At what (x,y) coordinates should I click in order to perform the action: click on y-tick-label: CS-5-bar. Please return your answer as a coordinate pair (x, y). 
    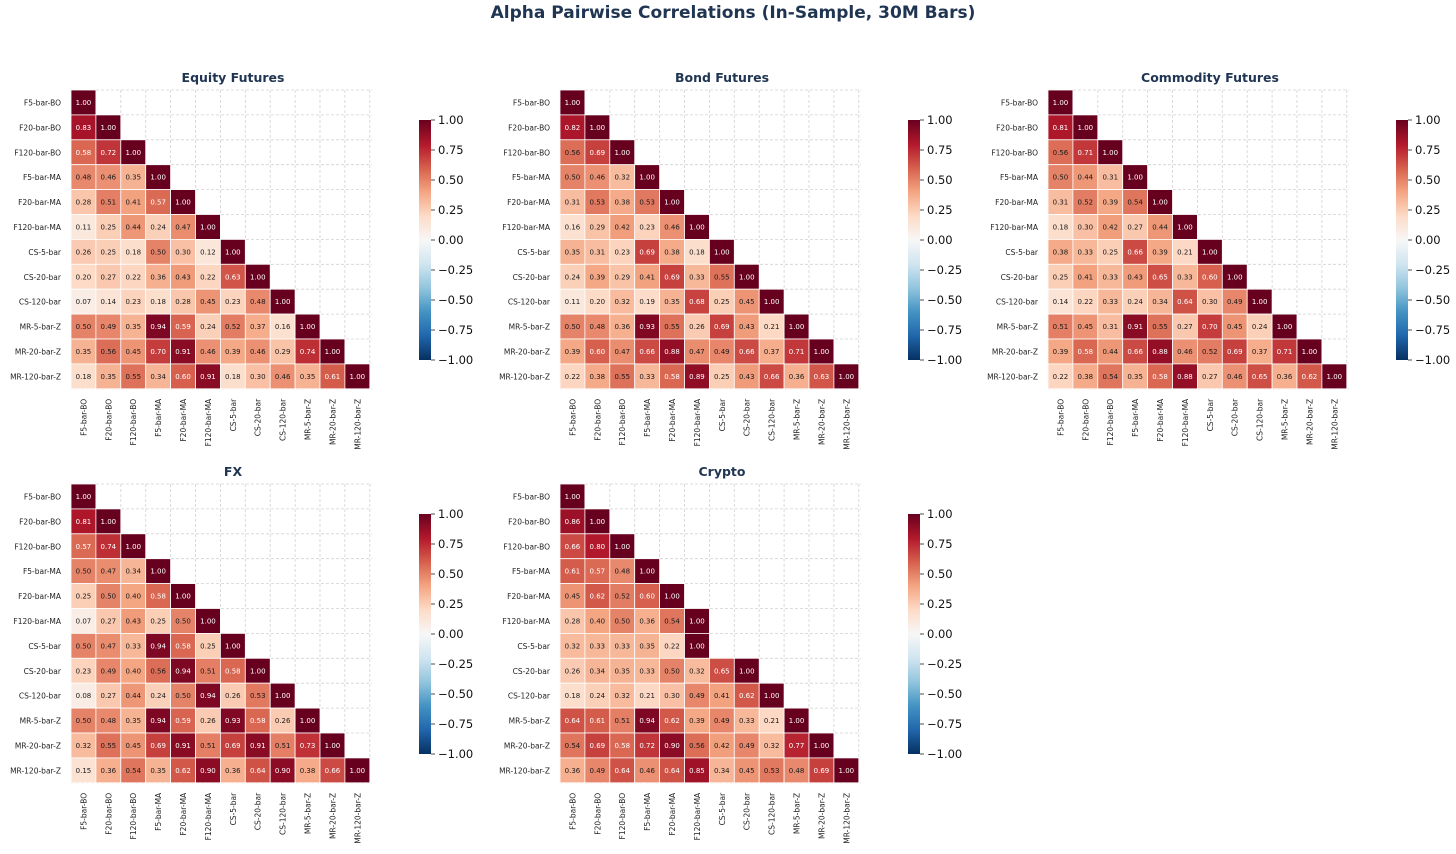
    Looking at the image, I should click on (45, 646).